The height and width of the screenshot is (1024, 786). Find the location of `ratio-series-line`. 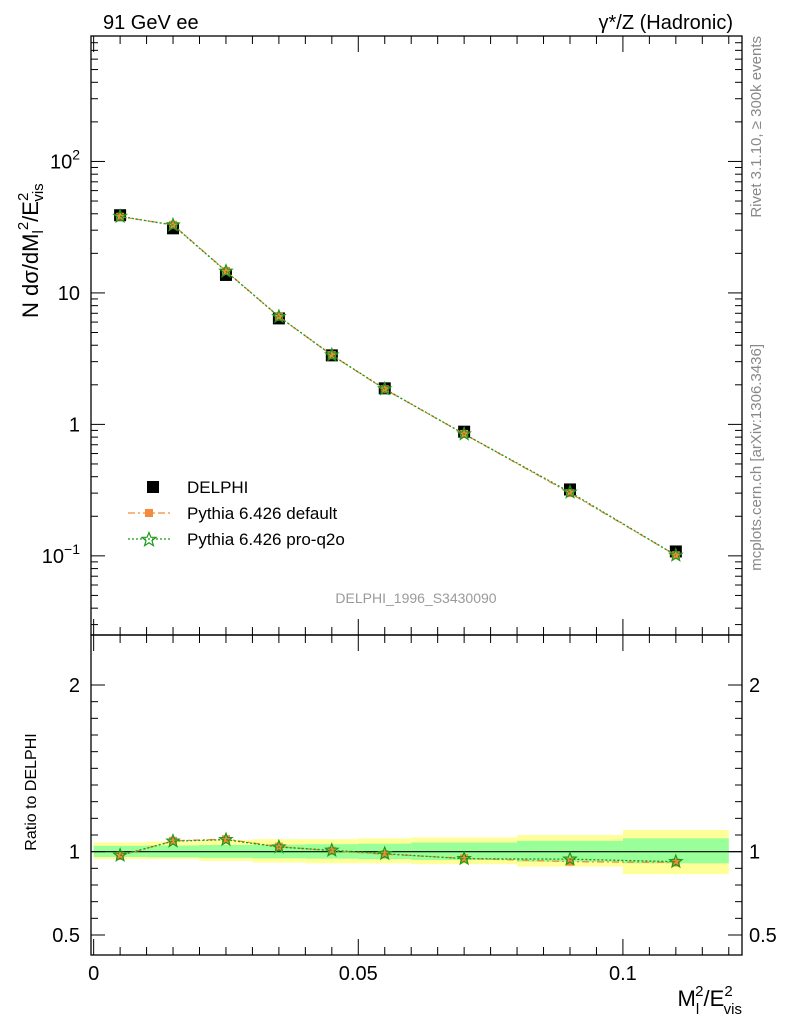

ratio-series-line is located at coordinates (397, 851).